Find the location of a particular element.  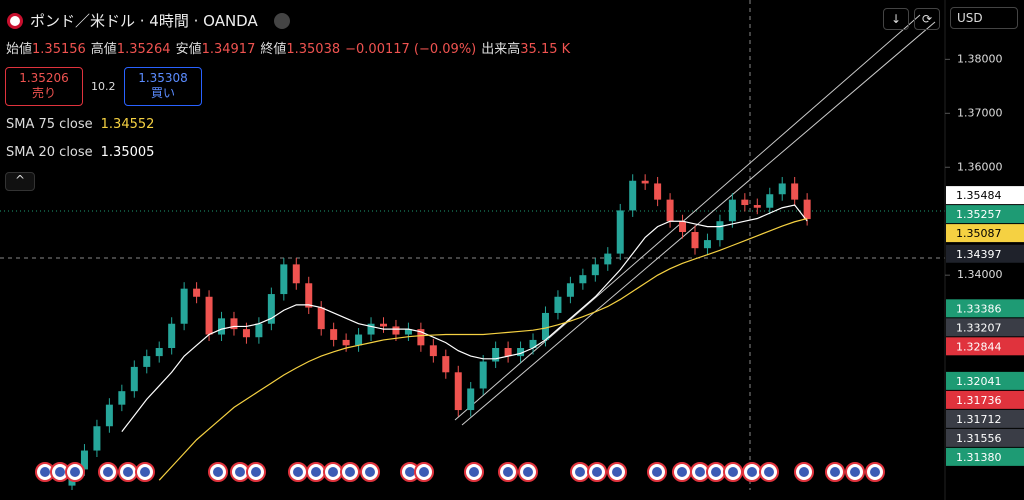

ohlc-label: 安値 is located at coordinates (188, 49).